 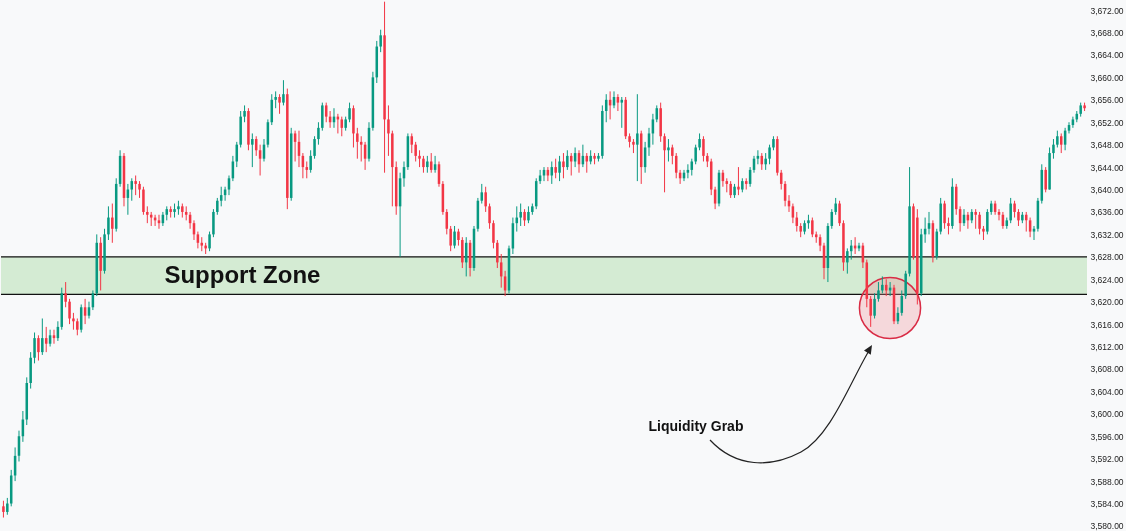 I want to click on y-tick-label: 3,612.00, so click(x=1107, y=347).